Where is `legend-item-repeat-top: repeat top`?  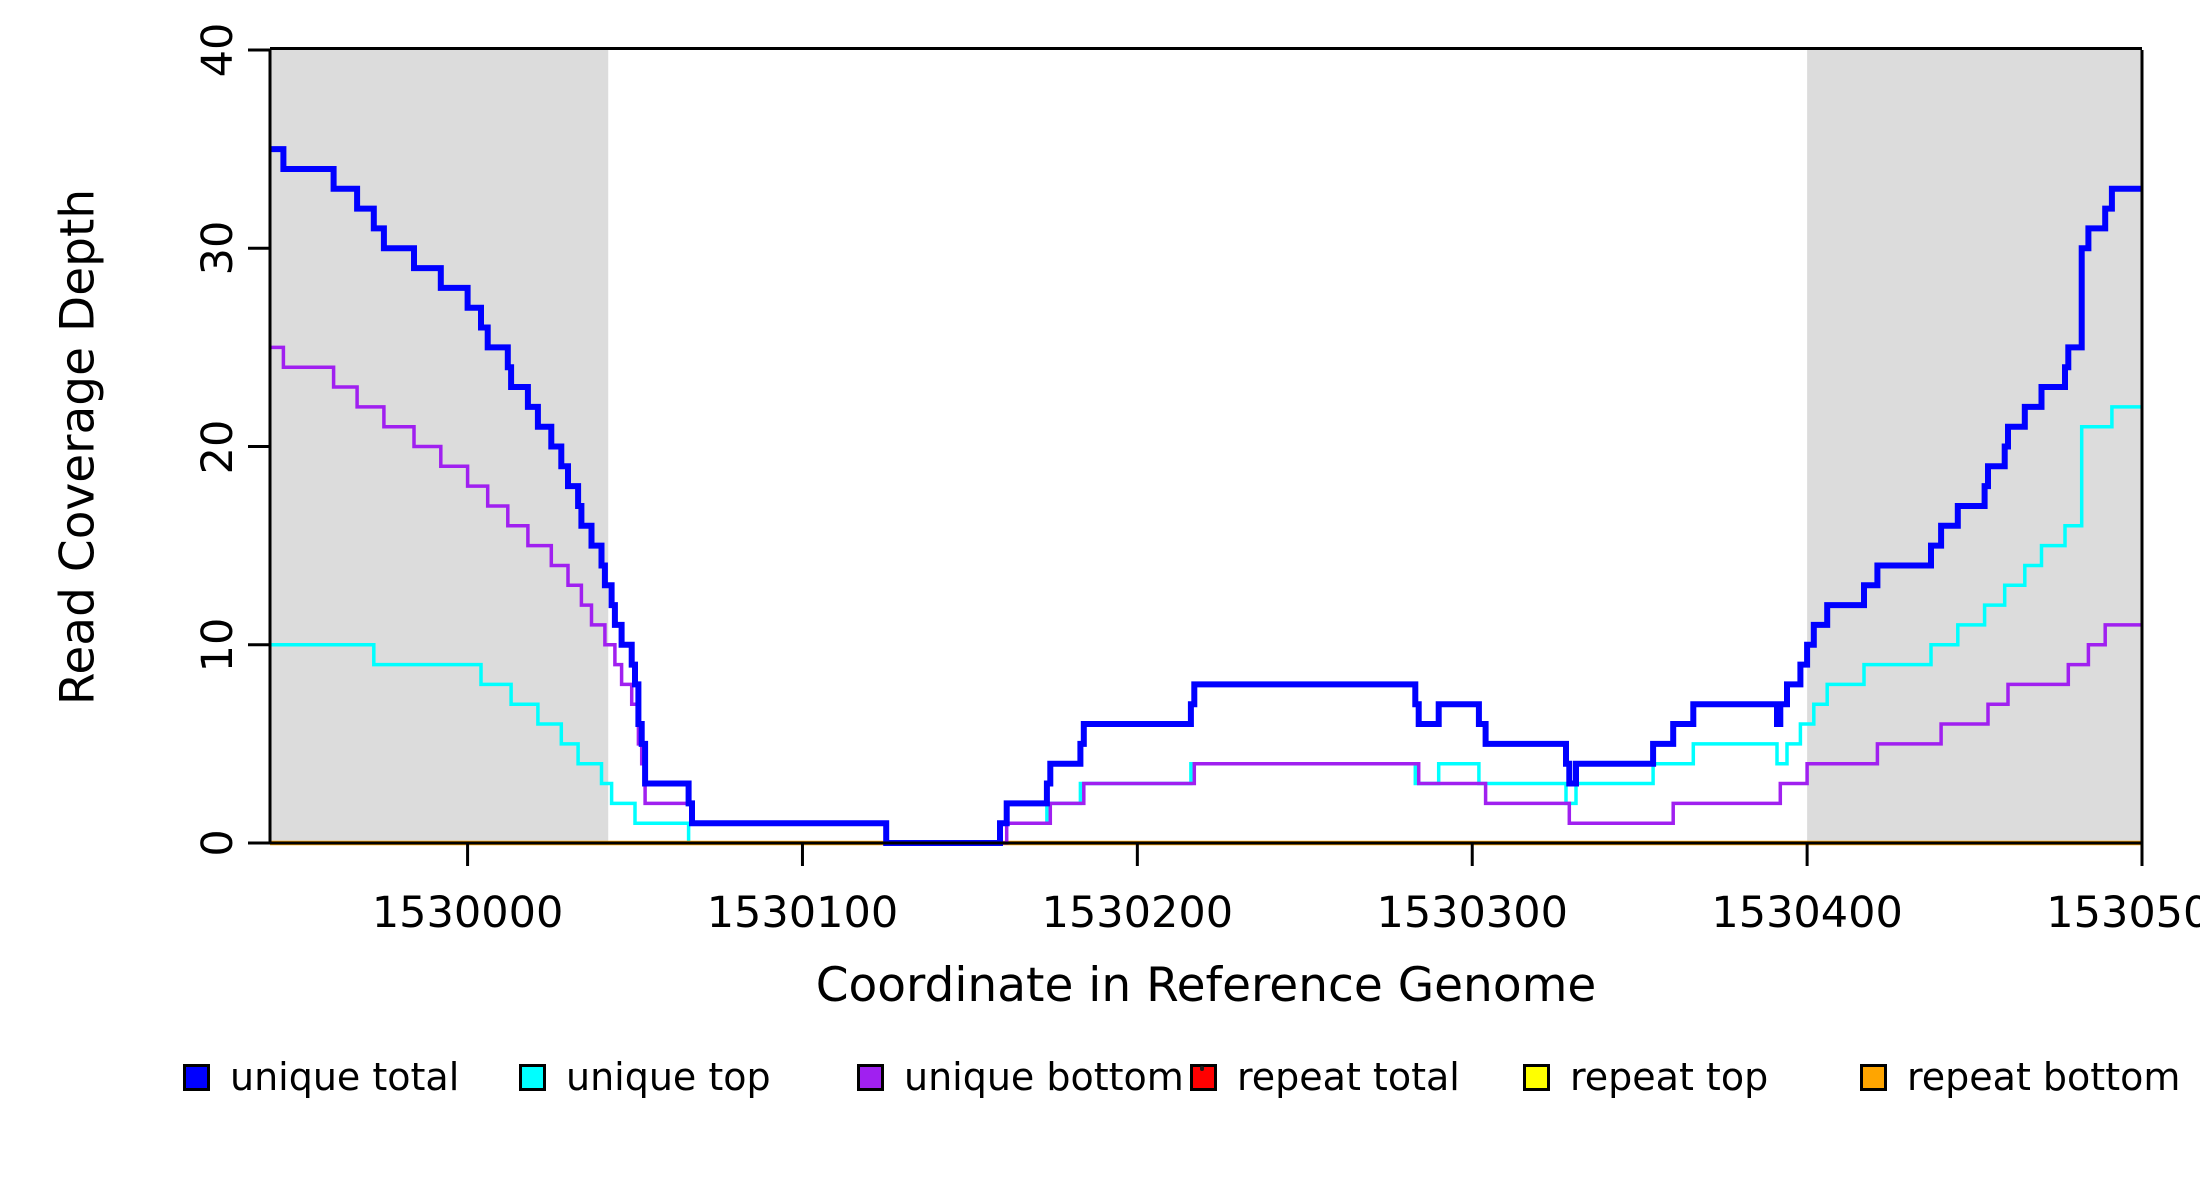 legend-item-repeat-top: repeat top is located at coordinates (1645, 1077).